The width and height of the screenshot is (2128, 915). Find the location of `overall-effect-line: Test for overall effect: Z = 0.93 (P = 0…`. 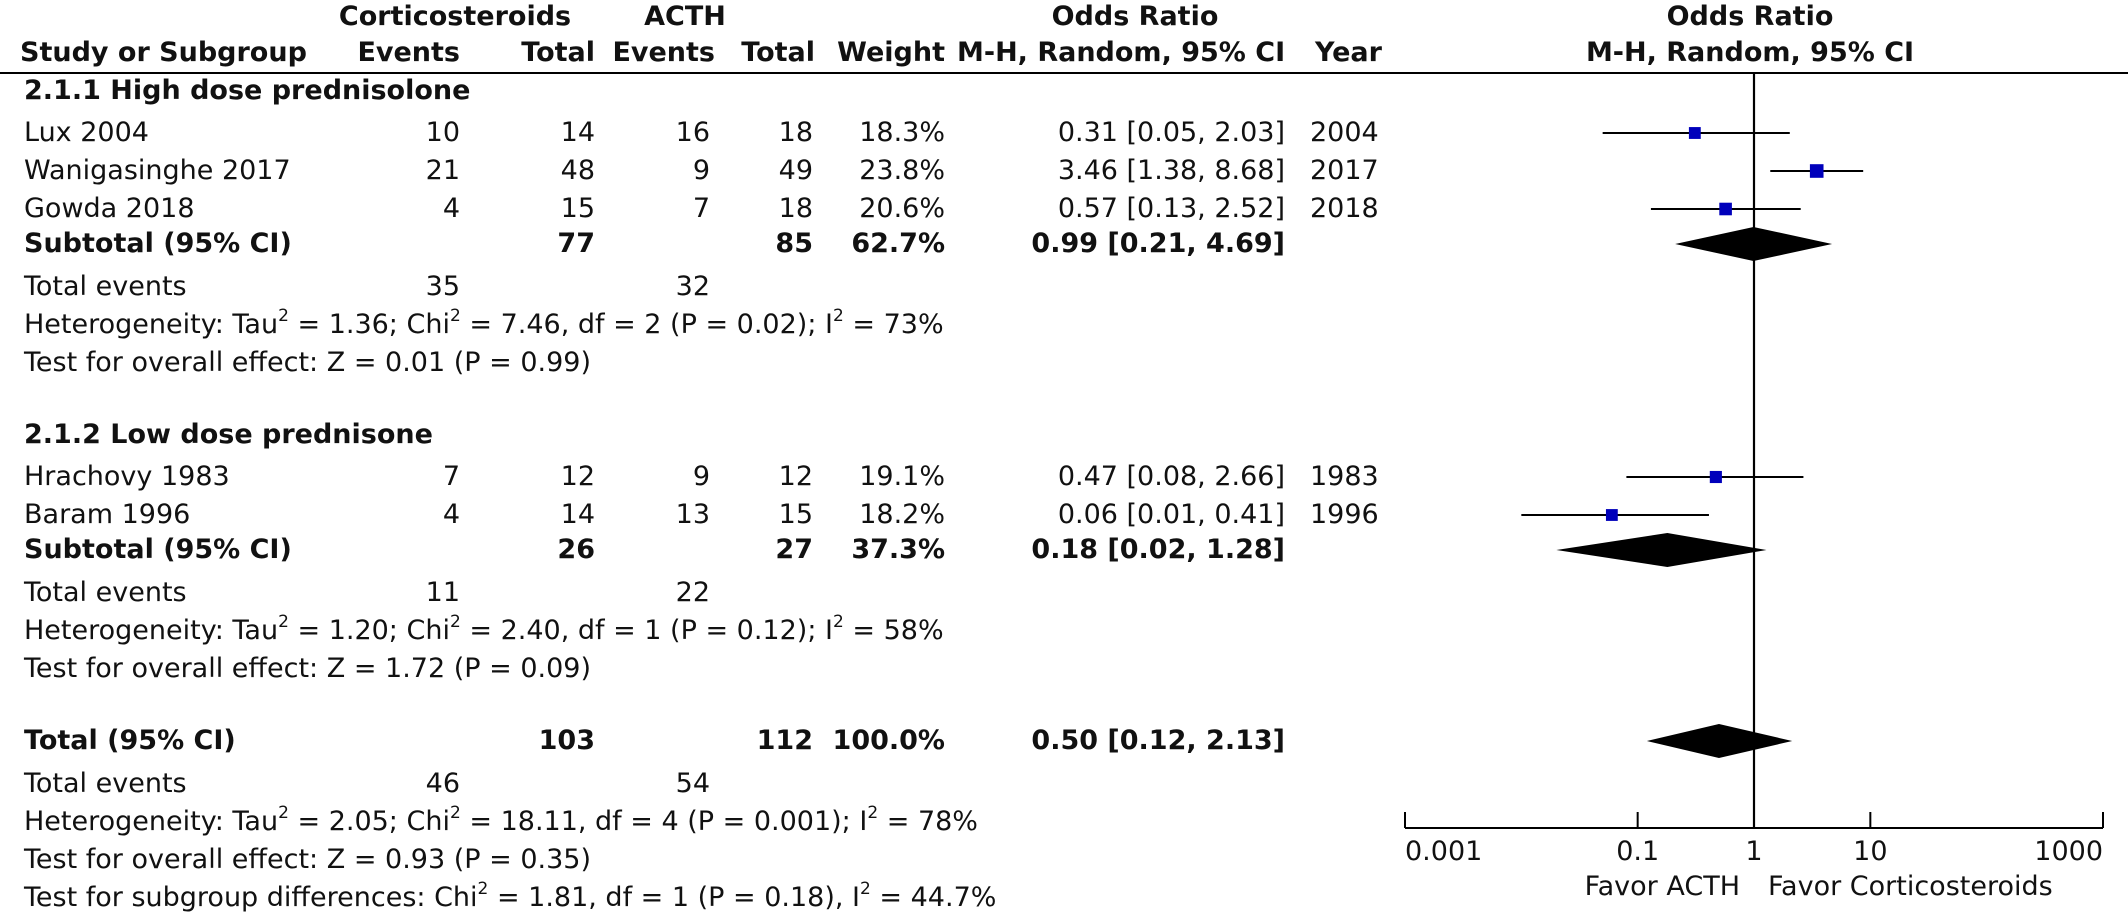

overall-effect-line: Test for overall effect: Z = 0.93 (P = 0… is located at coordinates (307, 859).